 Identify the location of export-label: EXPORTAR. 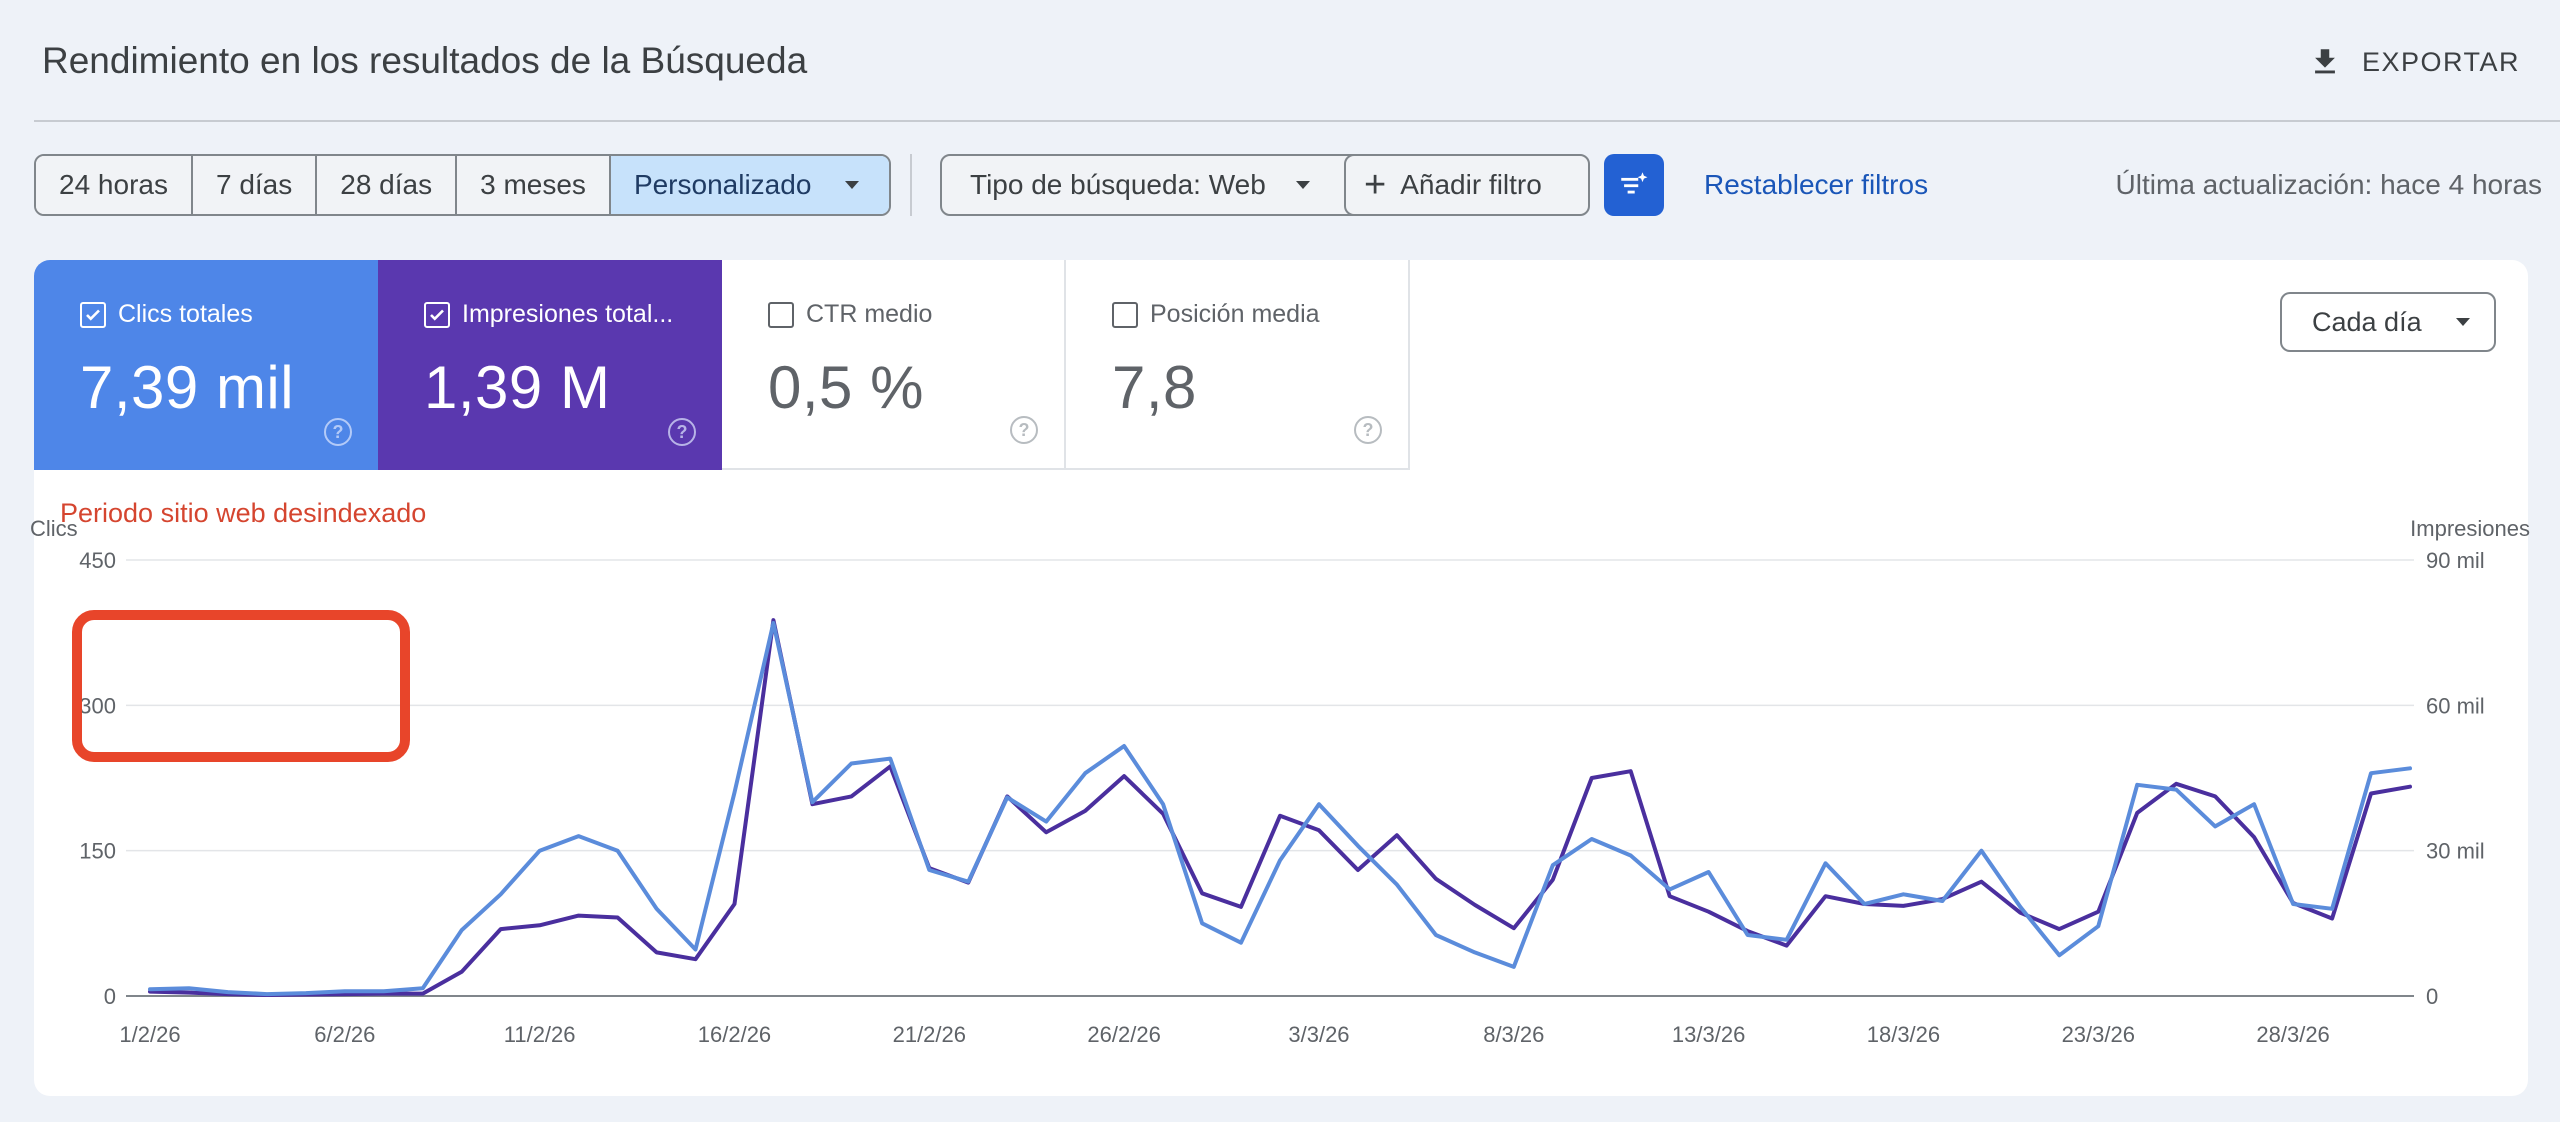
(2440, 61).